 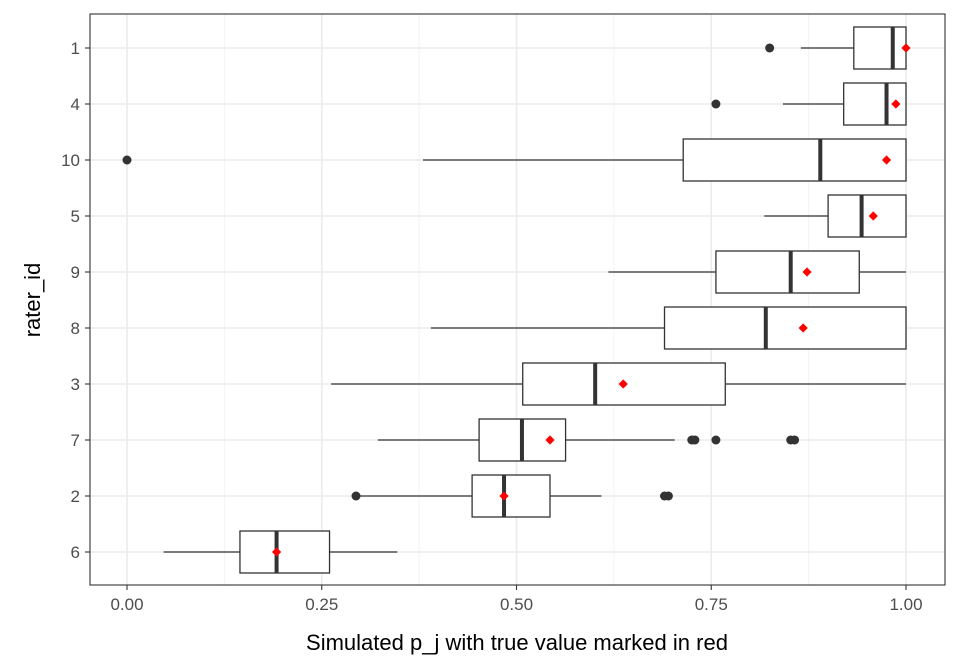 What do you see at coordinates (75, 48) in the screenshot?
I see `y-tick-label: 1` at bounding box center [75, 48].